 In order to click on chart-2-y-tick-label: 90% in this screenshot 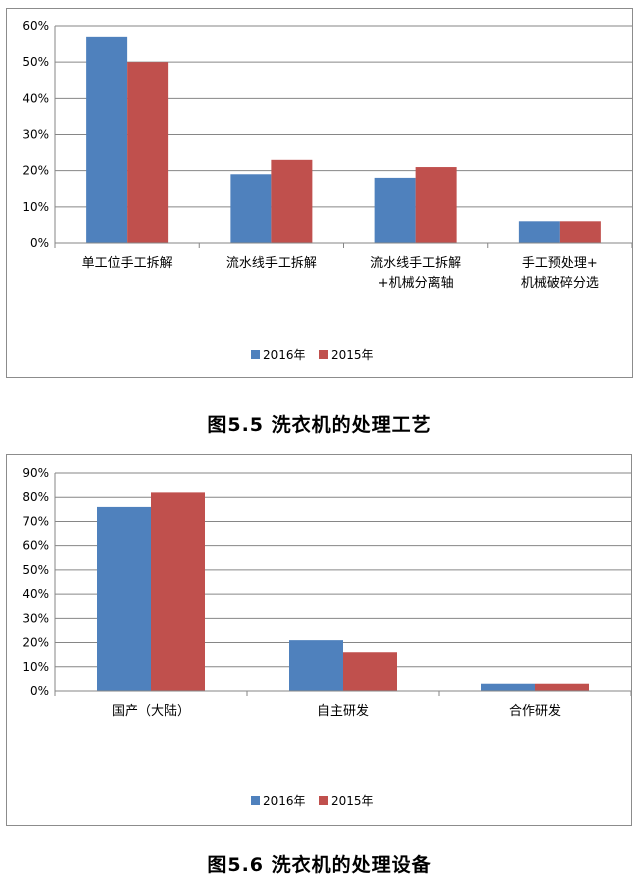, I will do `click(35, 473)`.